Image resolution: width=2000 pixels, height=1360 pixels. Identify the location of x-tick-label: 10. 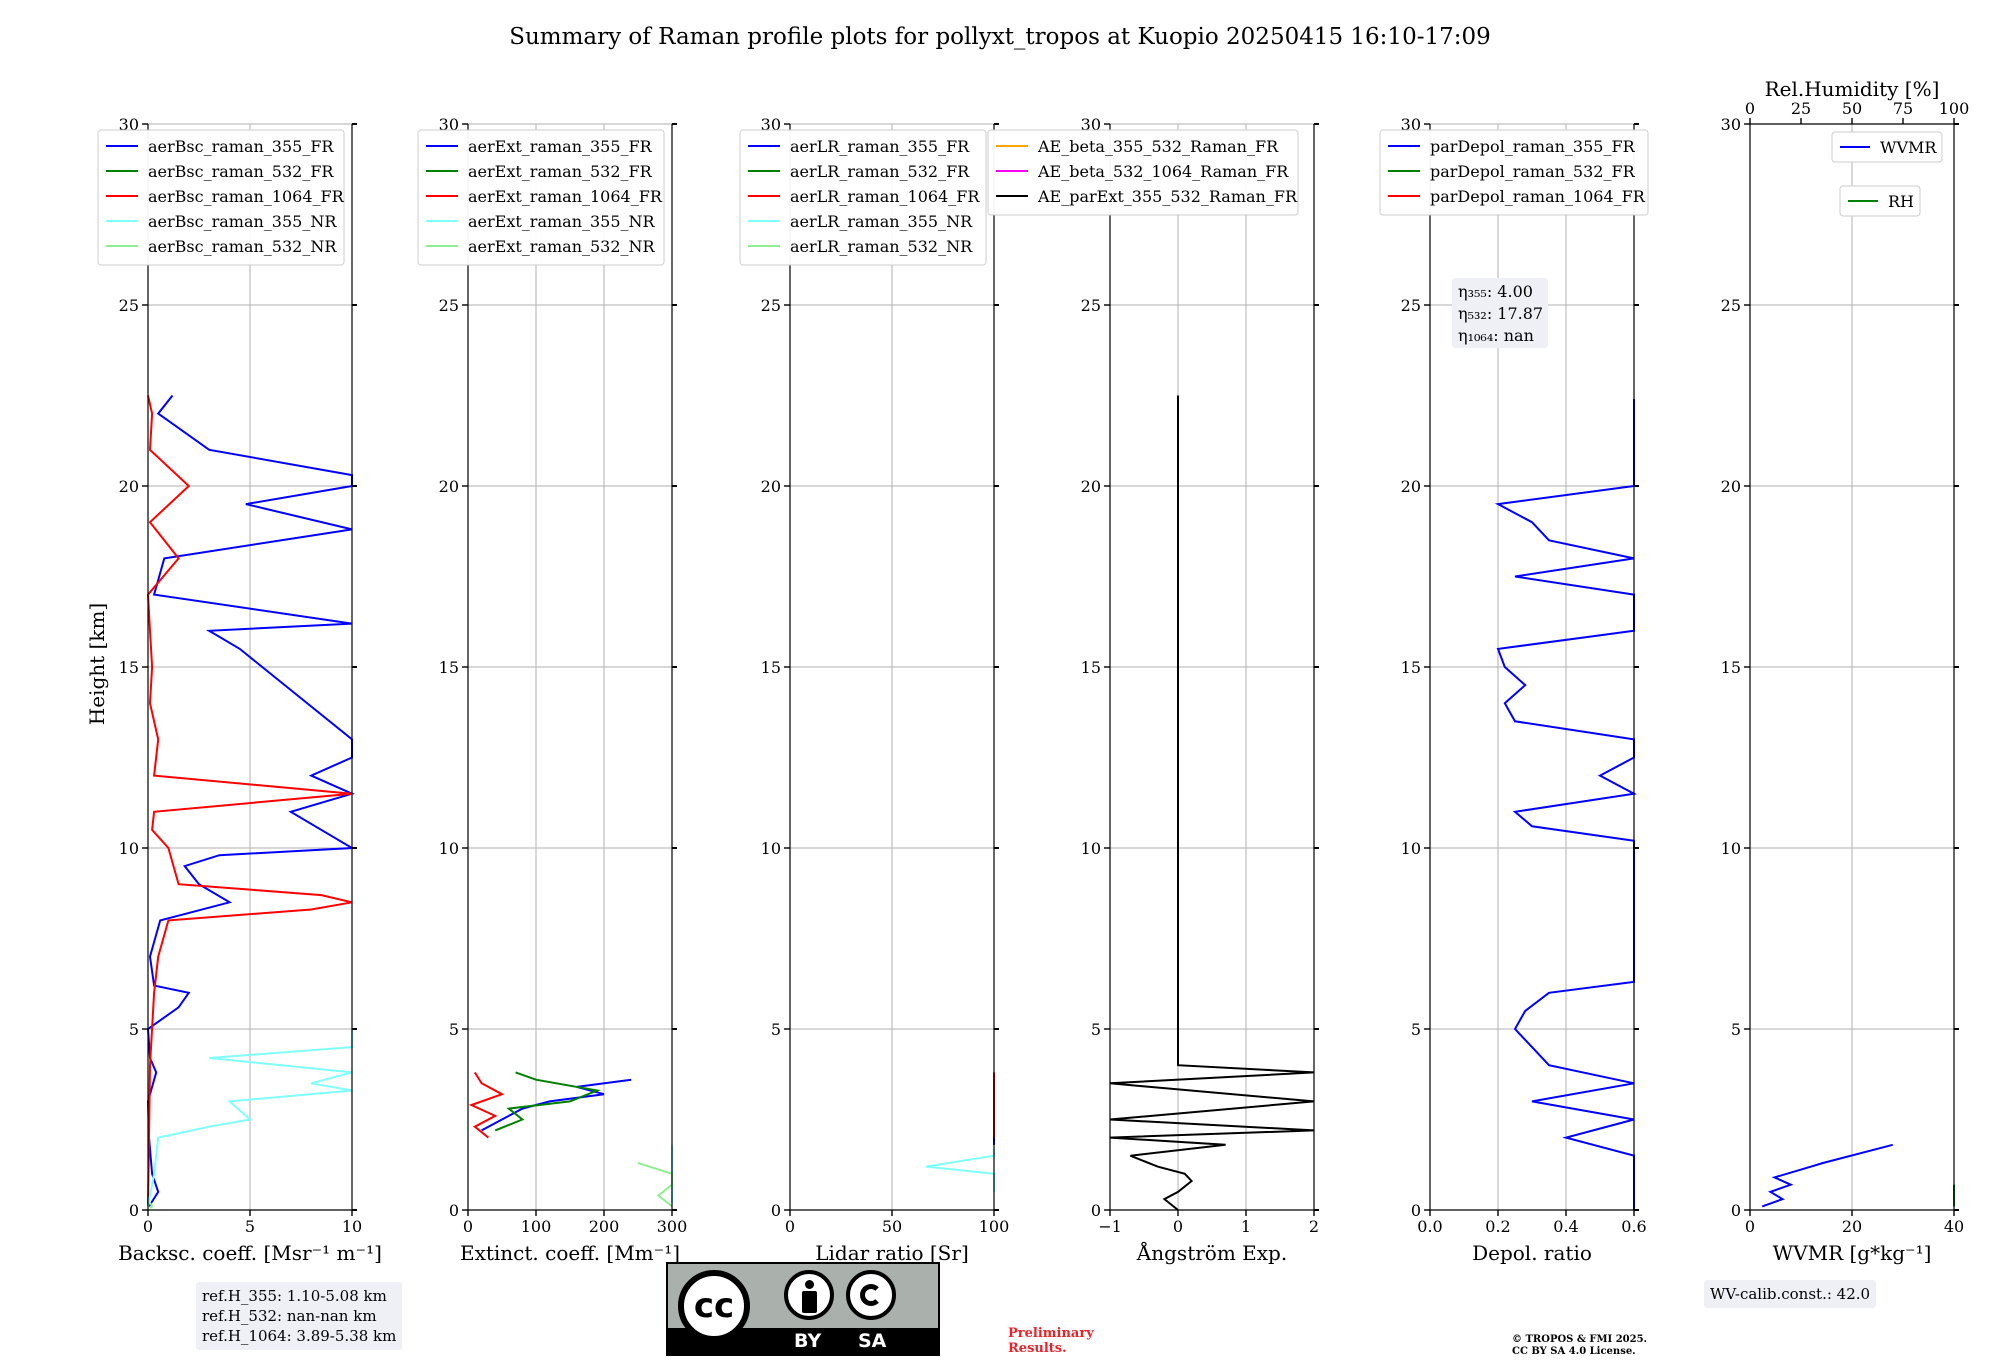
(352, 1226).